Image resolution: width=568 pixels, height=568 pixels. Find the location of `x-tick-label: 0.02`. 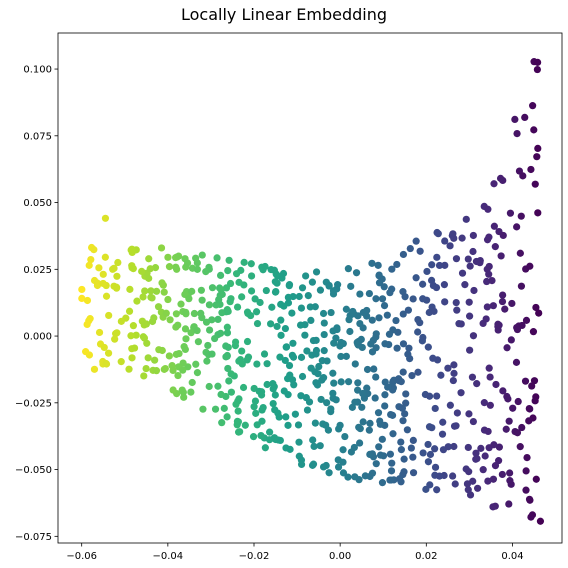

x-tick-label: 0.02 is located at coordinates (426, 556).